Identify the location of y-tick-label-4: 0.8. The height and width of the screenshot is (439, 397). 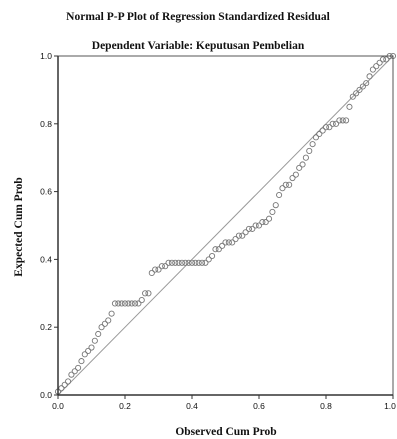
(46, 124).